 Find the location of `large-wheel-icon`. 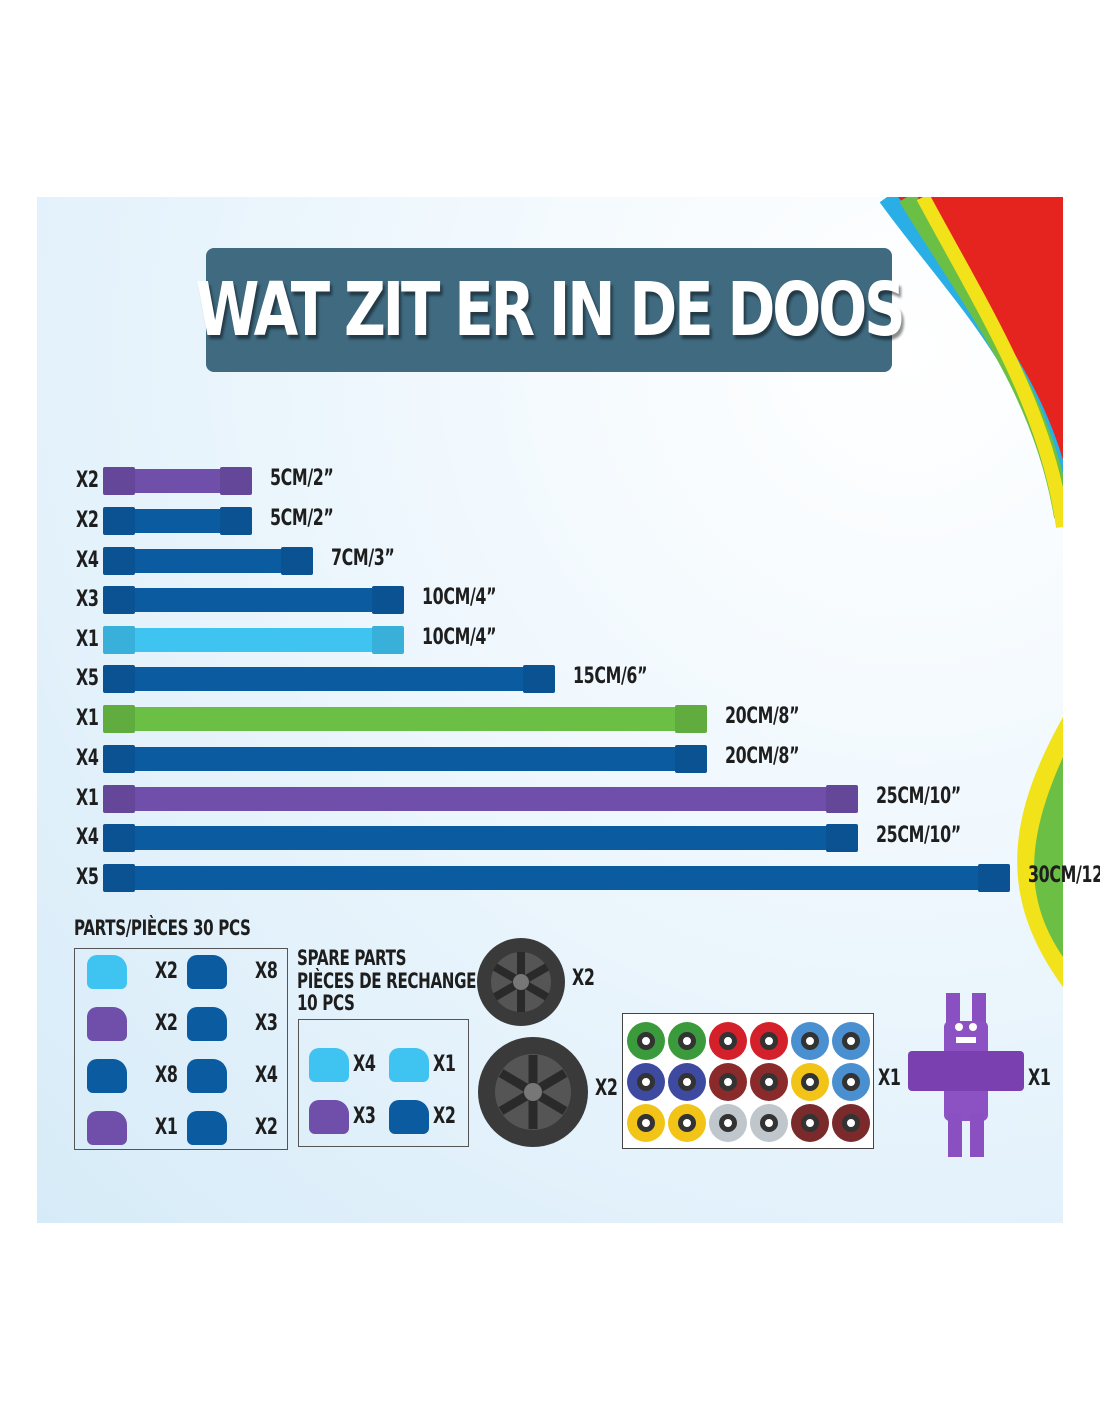

large-wheel-icon is located at coordinates (533, 1092).